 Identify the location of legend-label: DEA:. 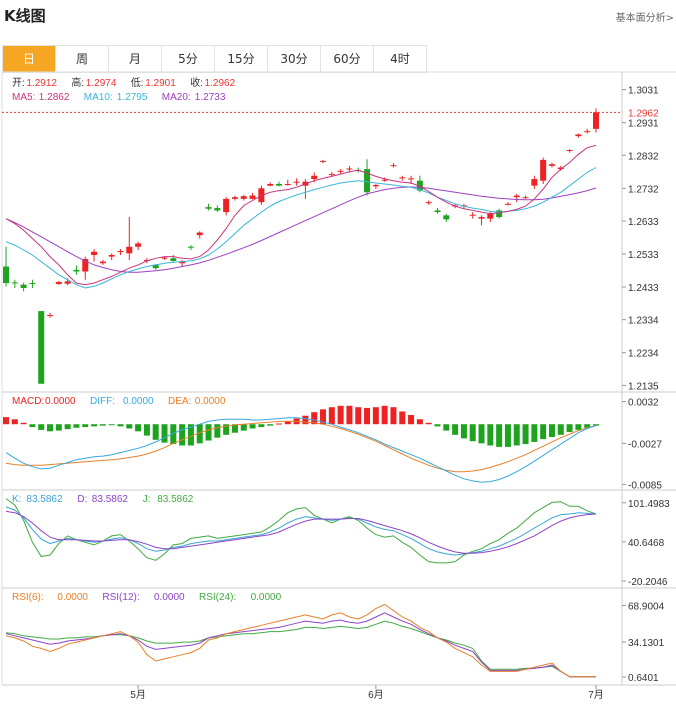
(179, 401).